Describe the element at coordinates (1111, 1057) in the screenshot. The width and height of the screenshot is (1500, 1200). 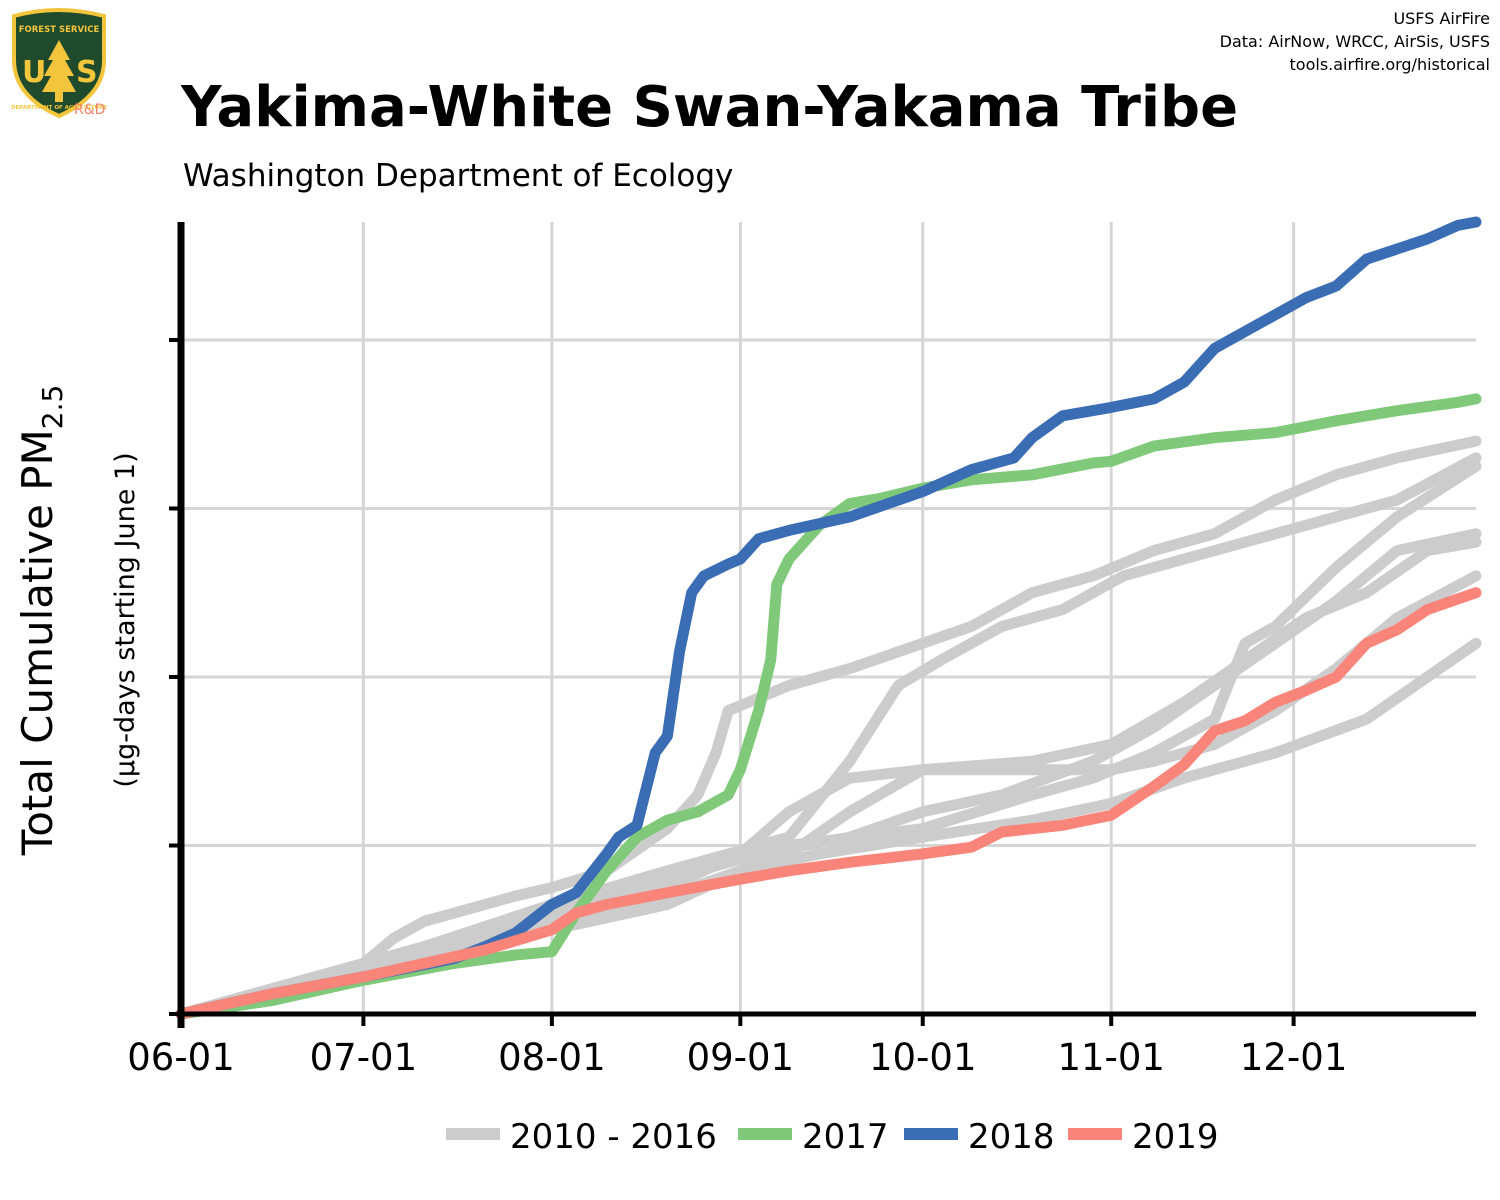
I see `x-tick-label: 11-01` at that location.